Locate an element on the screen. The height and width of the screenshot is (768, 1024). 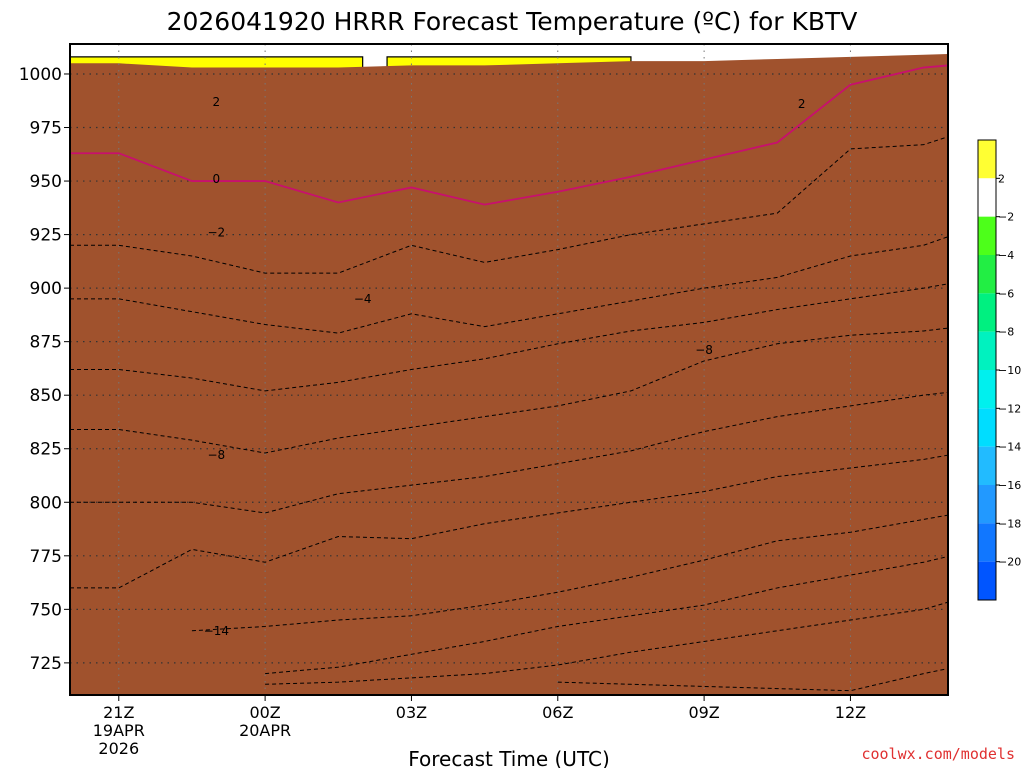
colorbar-tick-label-7: −14 is located at coordinates (1009, 447).